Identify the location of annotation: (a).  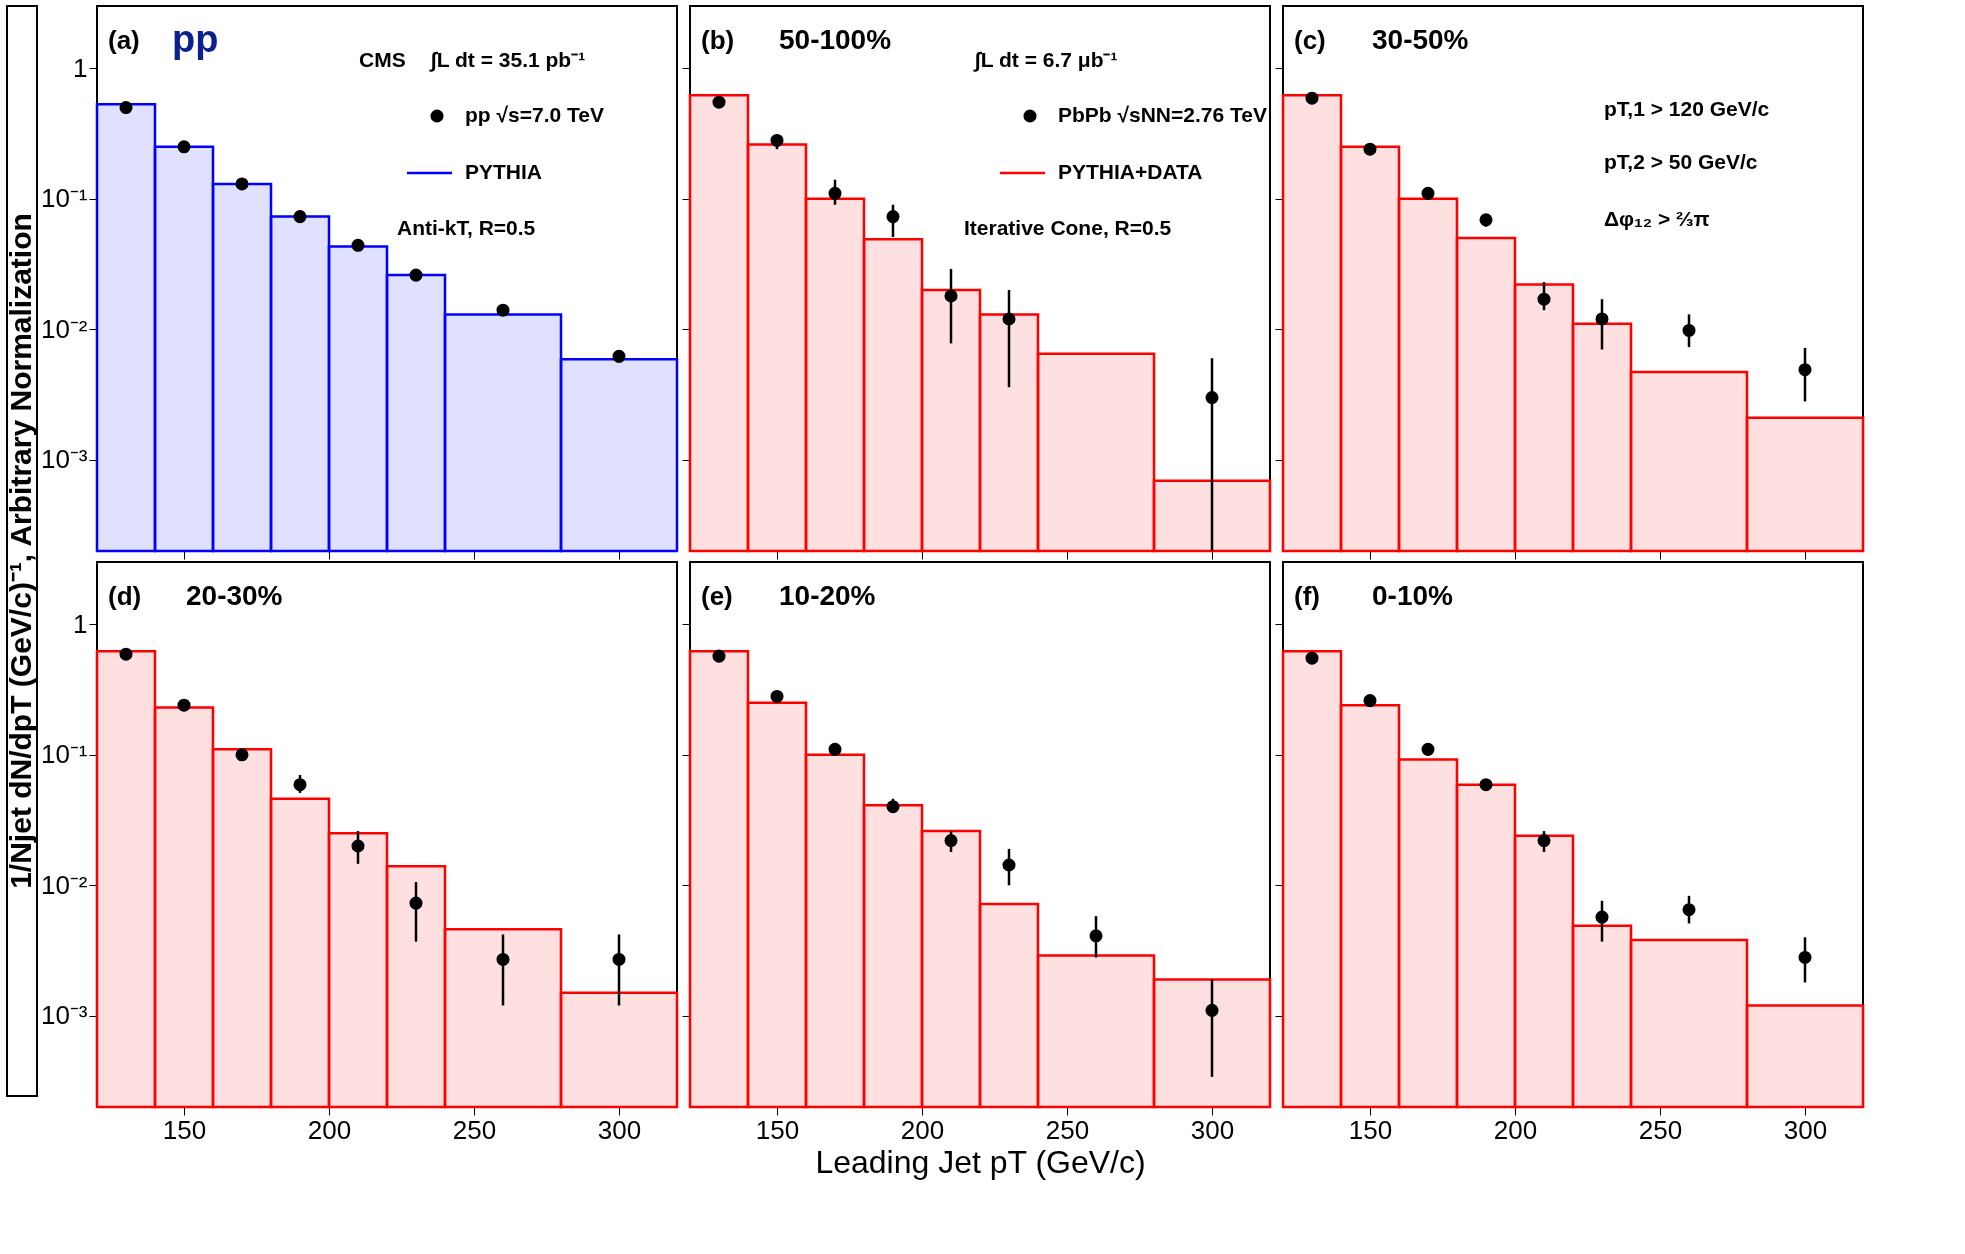
(124, 40).